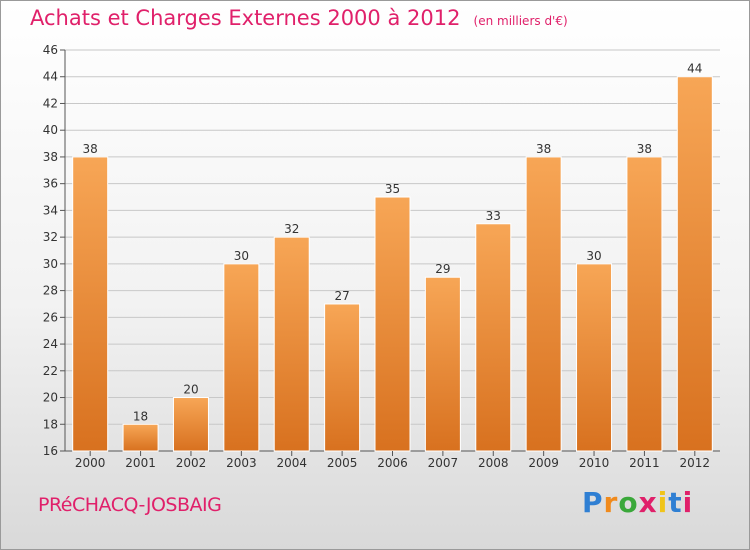 This screenshot has height=550, width=750. I want to click on logo-letter: t, so click(675, 502).